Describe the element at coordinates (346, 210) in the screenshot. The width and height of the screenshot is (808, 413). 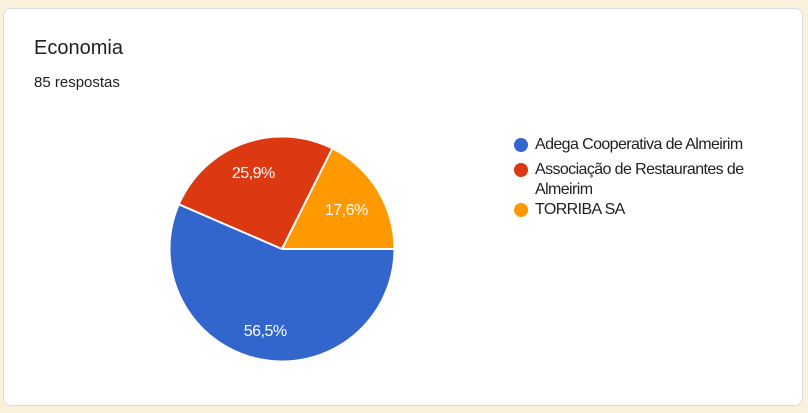
I see `svg-text: 17,6%` at that location.